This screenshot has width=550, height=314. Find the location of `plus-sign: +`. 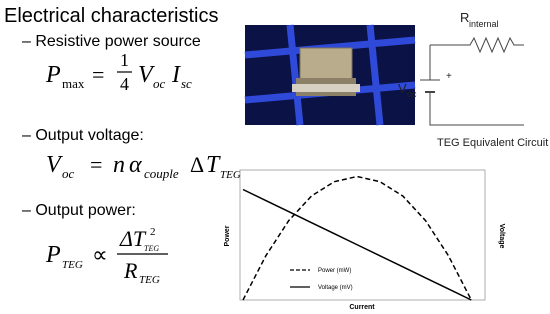

plus-sign: + is located at coordinates (449, 76).